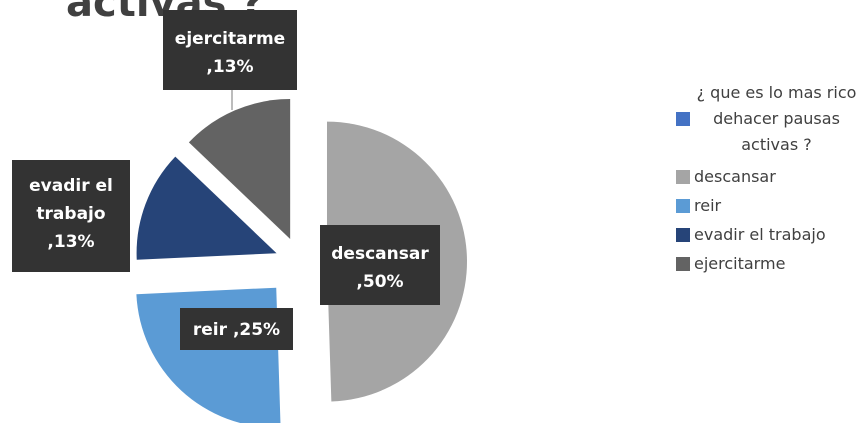 Image resolution: width=863 pixels, height=423 pixels. What do you see at coordinates (740, 263) in the screenshot?
I see `legend-label: ejercitarme` at bounding box center [740, 263].